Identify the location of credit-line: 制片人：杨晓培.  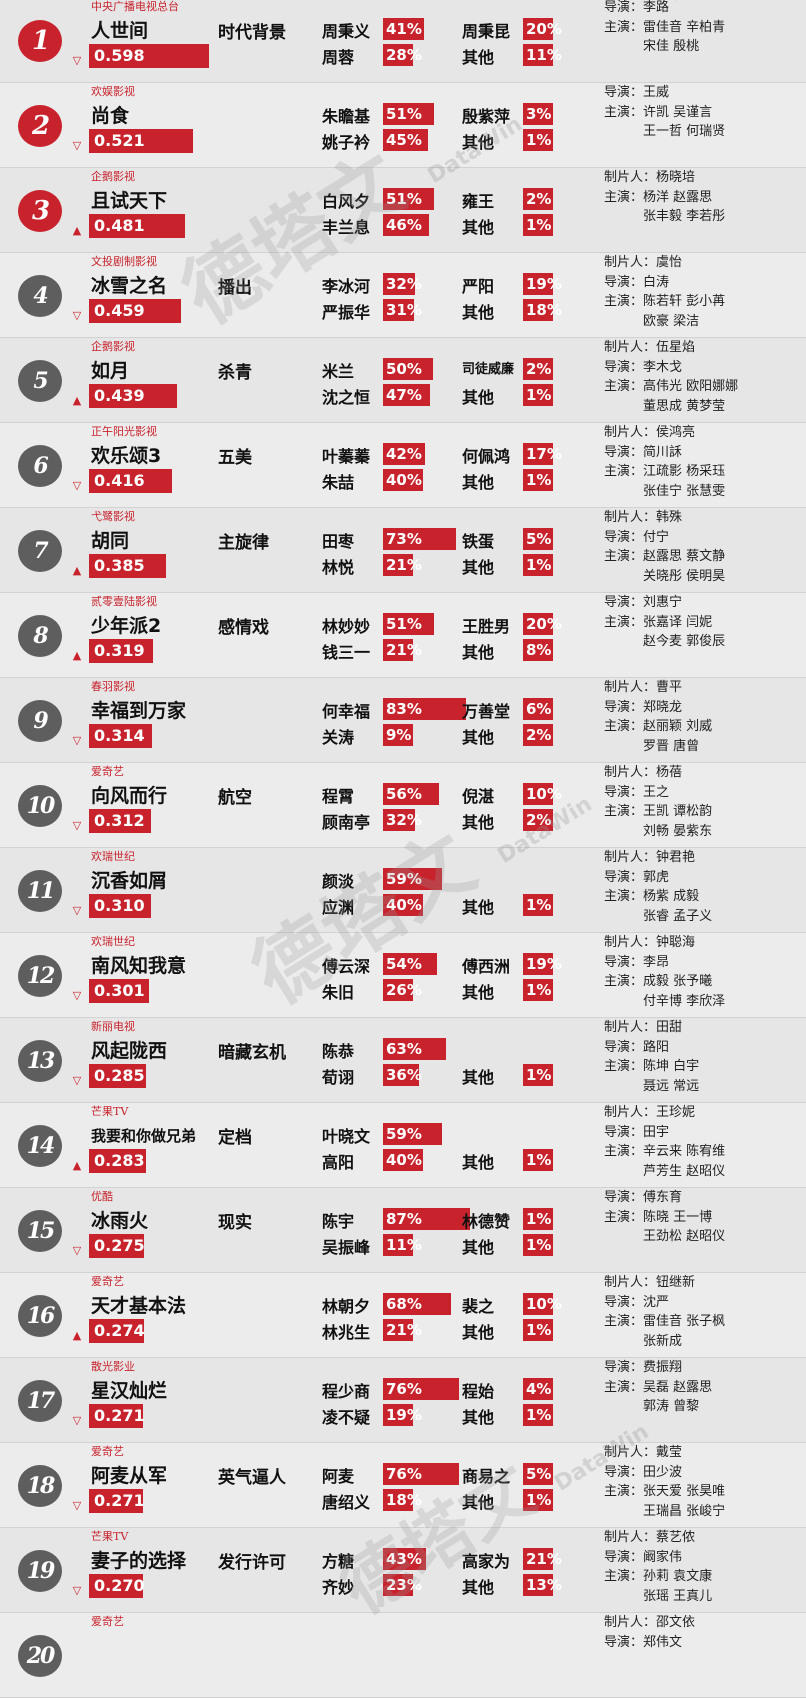
(650, 177).